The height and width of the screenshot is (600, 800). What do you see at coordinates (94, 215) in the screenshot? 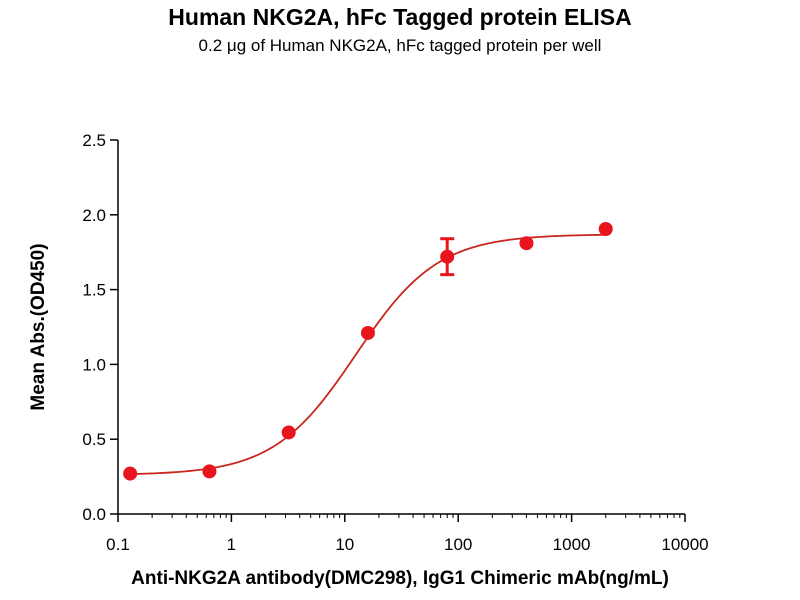
I see `y-tick-label: 2.0` at bounding box center [94, 215].